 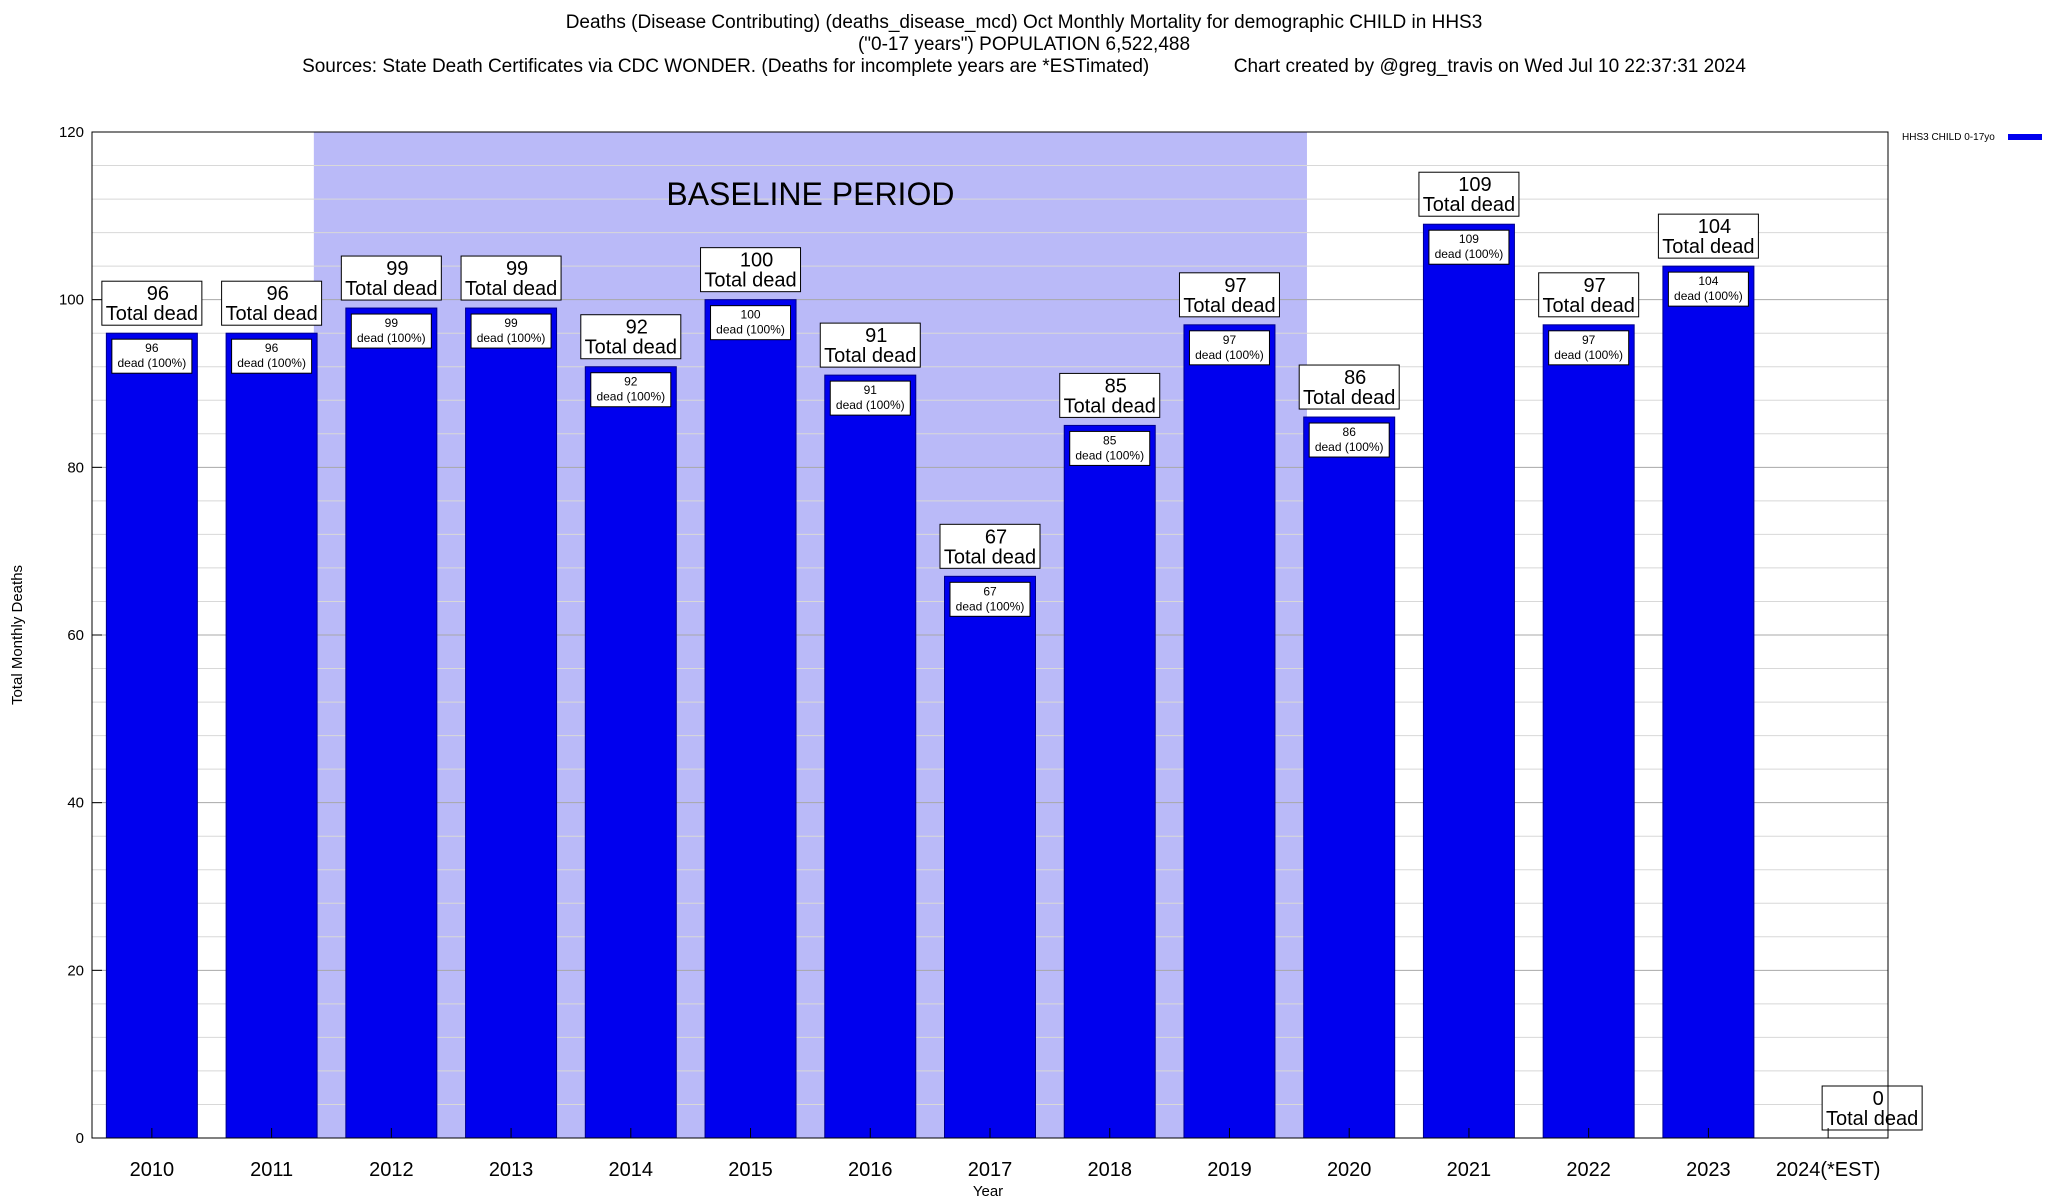 I want to click on x-axis-title: Year, so click(x=988, y=1191).